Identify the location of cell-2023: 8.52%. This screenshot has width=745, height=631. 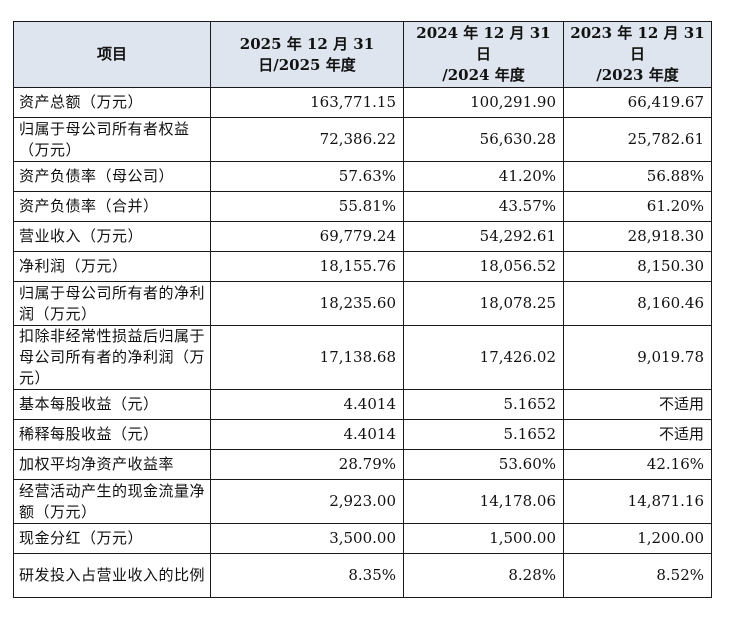
(637, 575).